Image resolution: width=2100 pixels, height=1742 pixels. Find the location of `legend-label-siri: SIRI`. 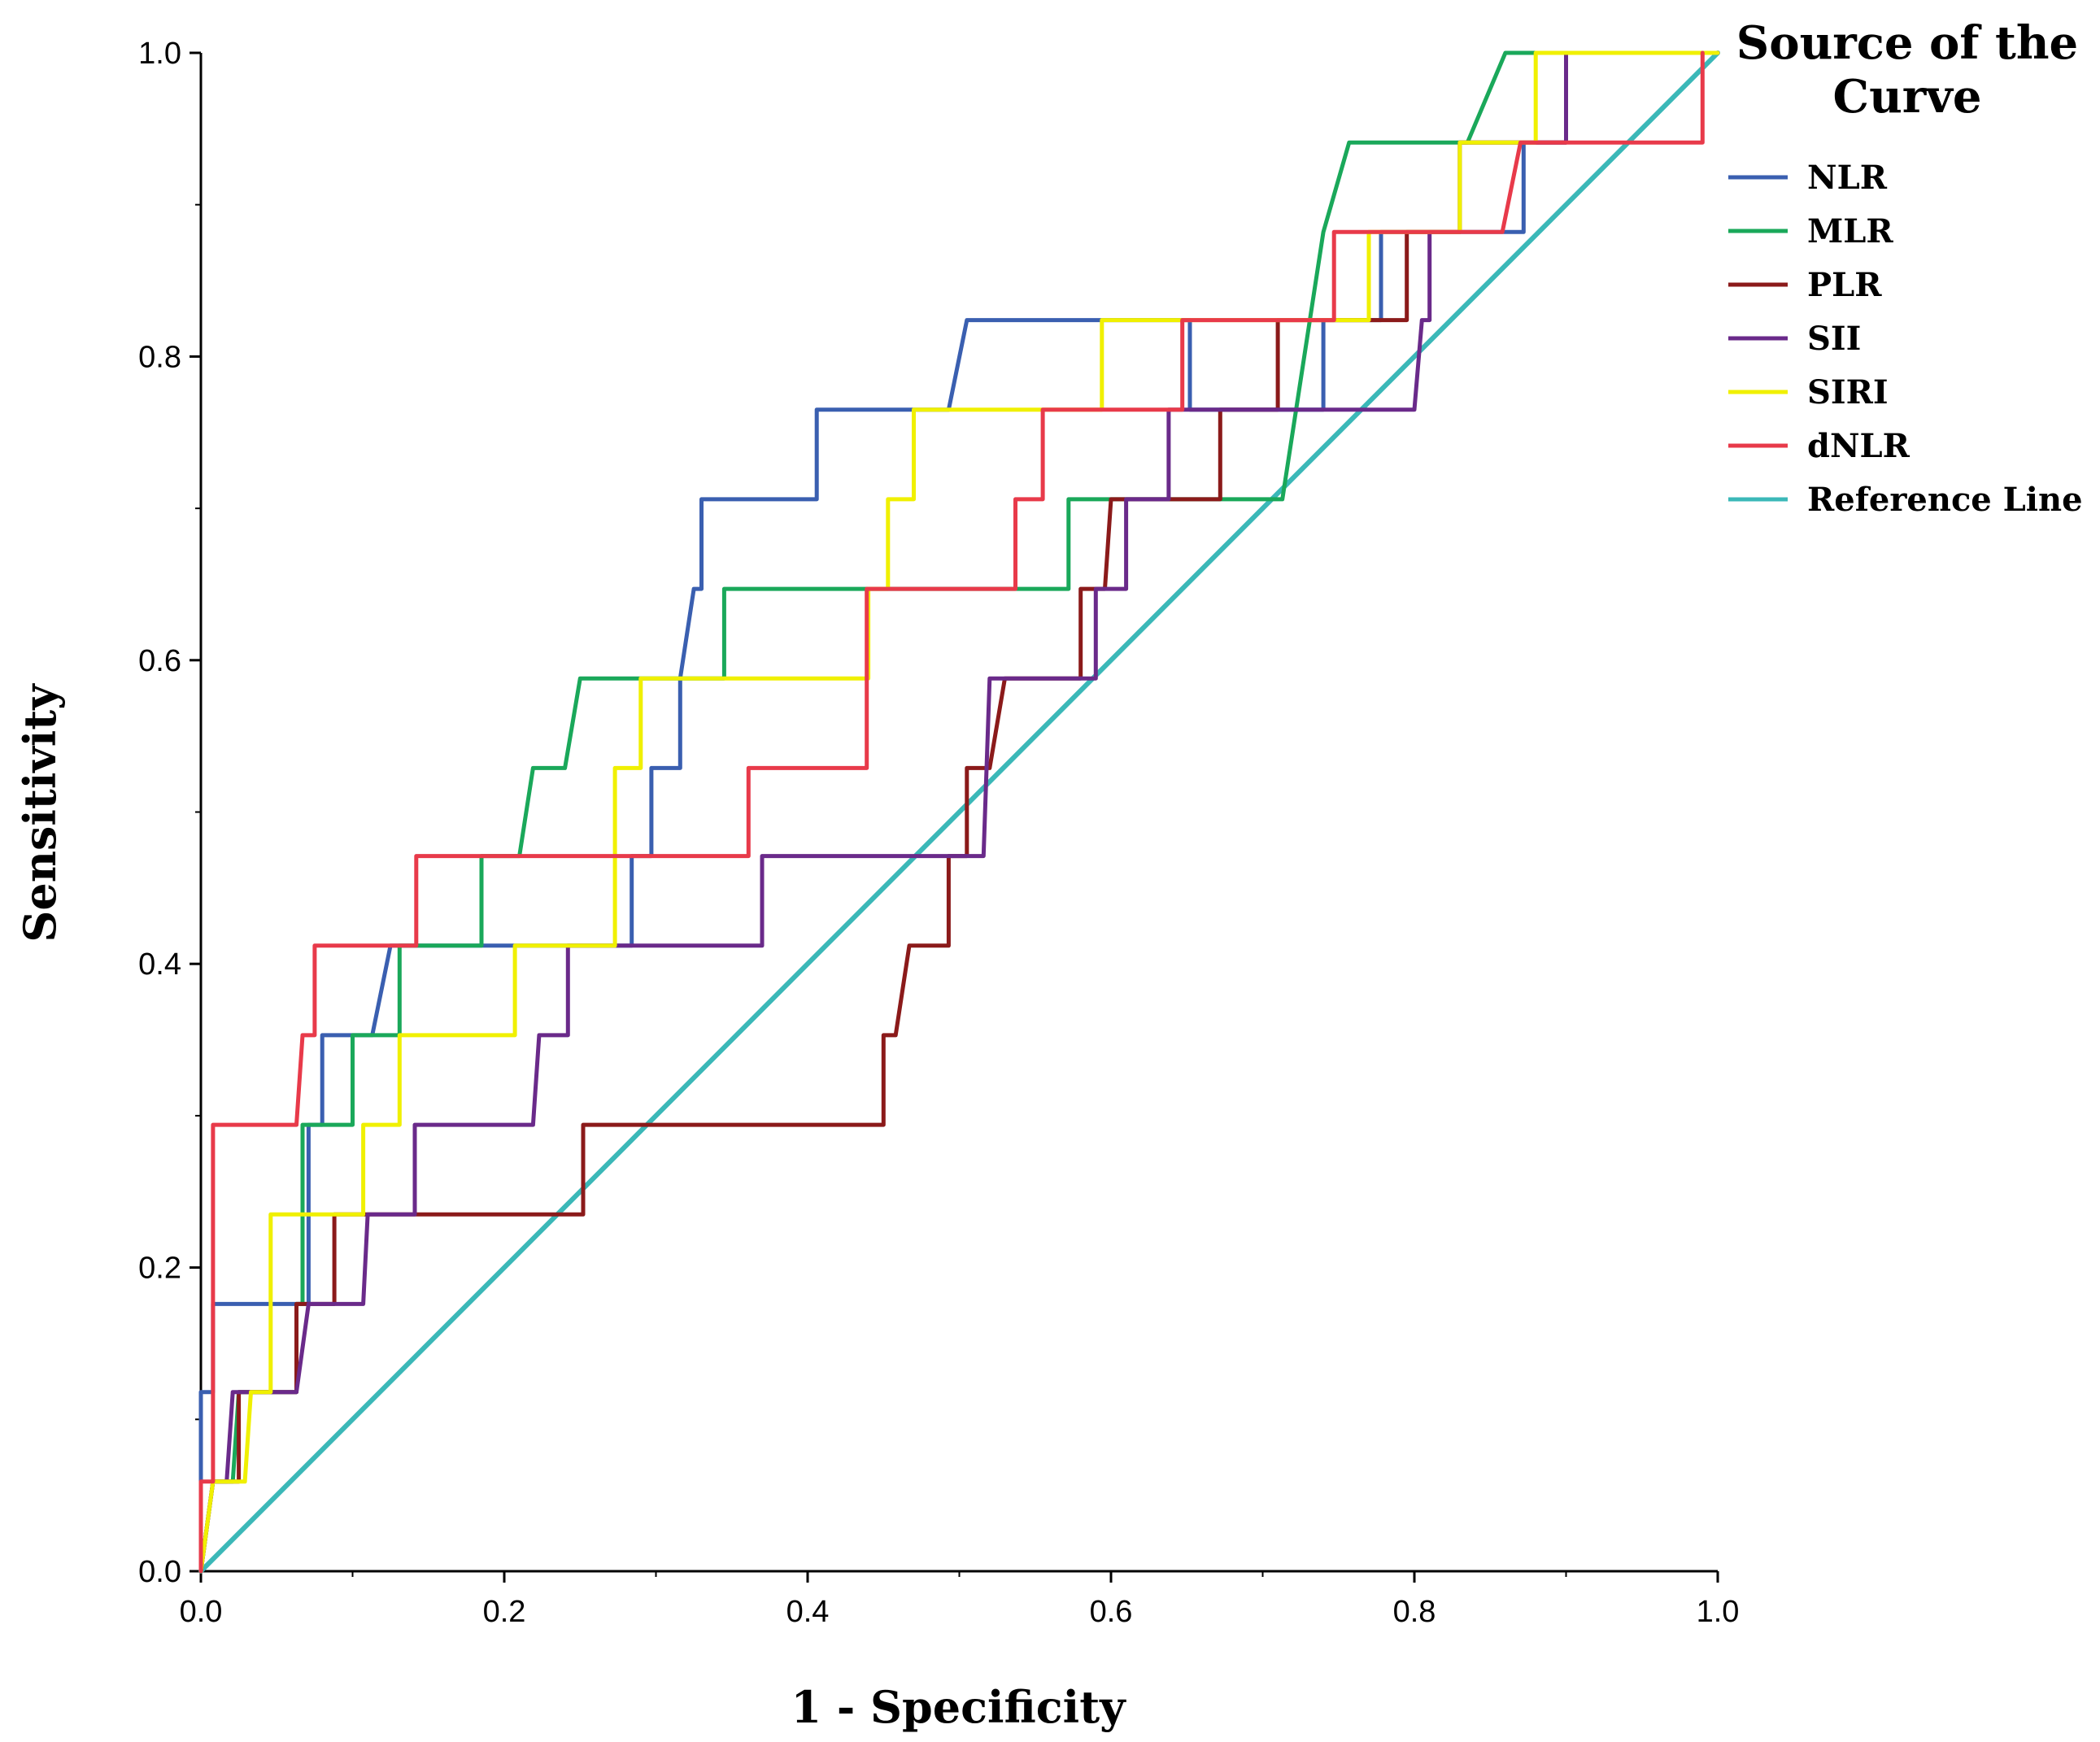

legend-label-siri: SIRI is located at coordinates (1848, 392).